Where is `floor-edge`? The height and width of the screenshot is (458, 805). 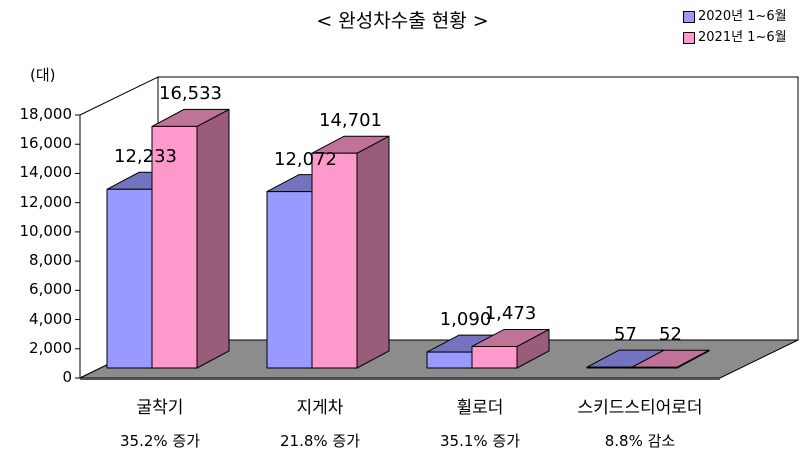
floor-edge is located at coordinates (400, 379).